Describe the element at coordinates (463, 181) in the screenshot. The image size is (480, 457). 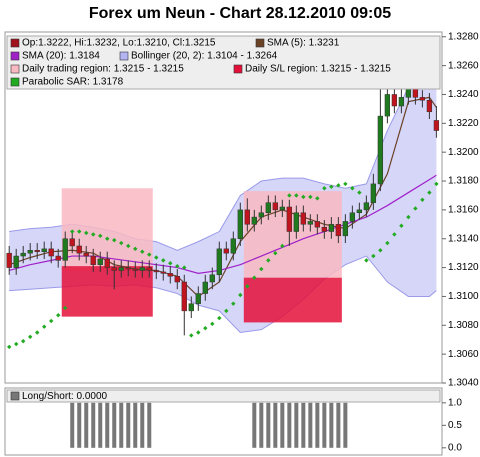
I see `y-tick-label: 1.3180` at that location.